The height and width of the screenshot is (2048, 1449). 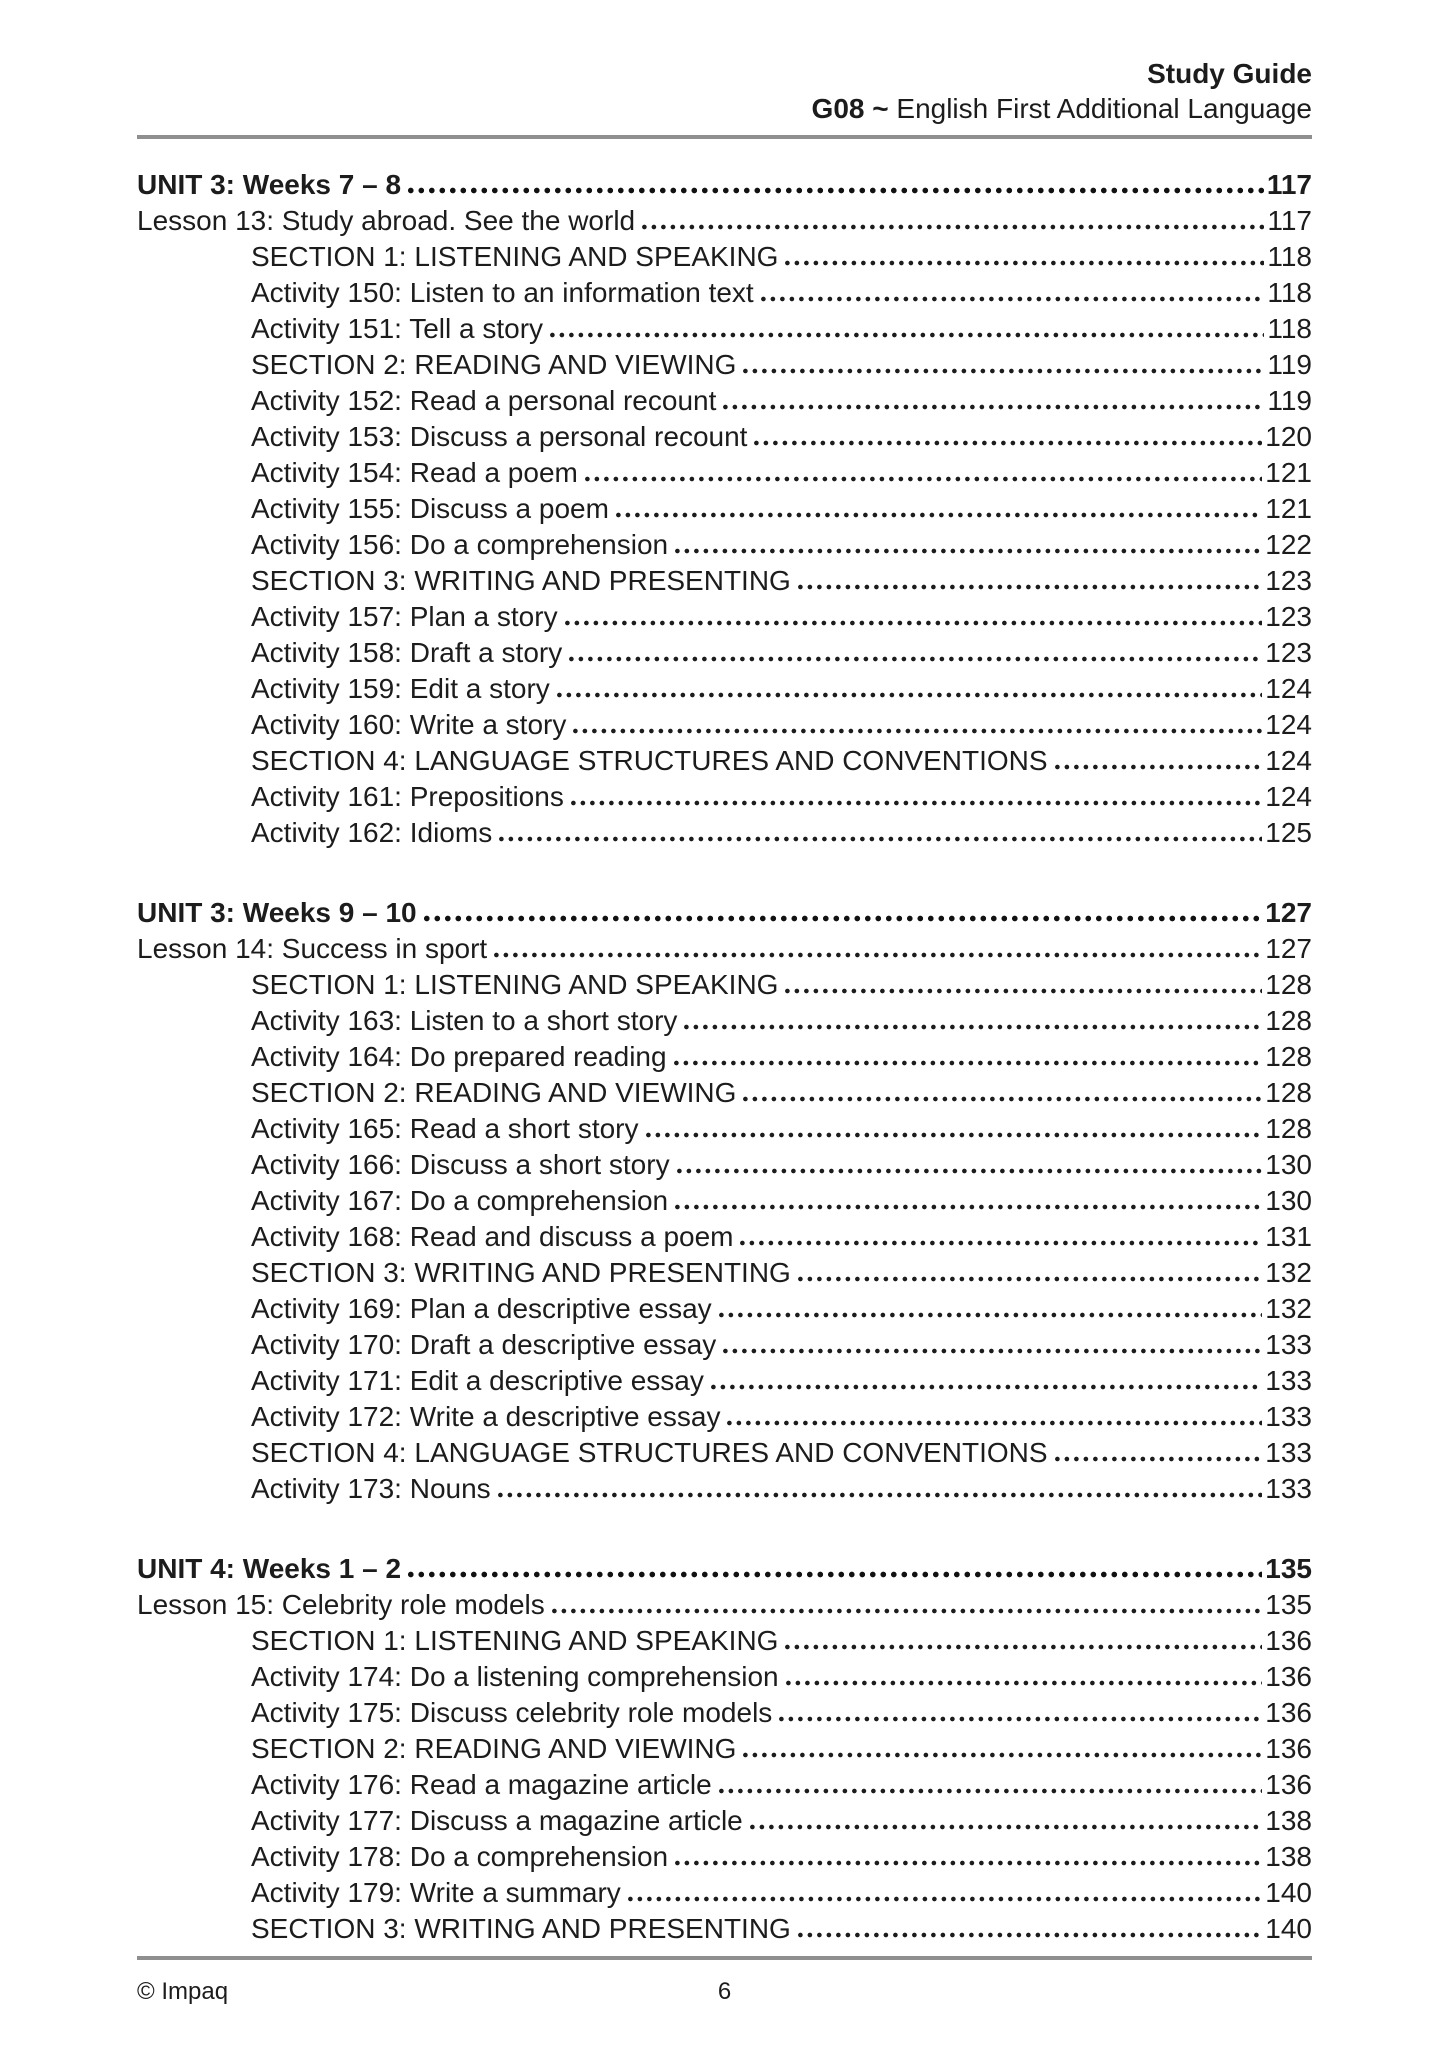 What do you see at coordinates (724, 1785) in the screenshot?
I see `toc-entry: Activity 176: Read a magazine article 136` at bounding box center [724, 1785].